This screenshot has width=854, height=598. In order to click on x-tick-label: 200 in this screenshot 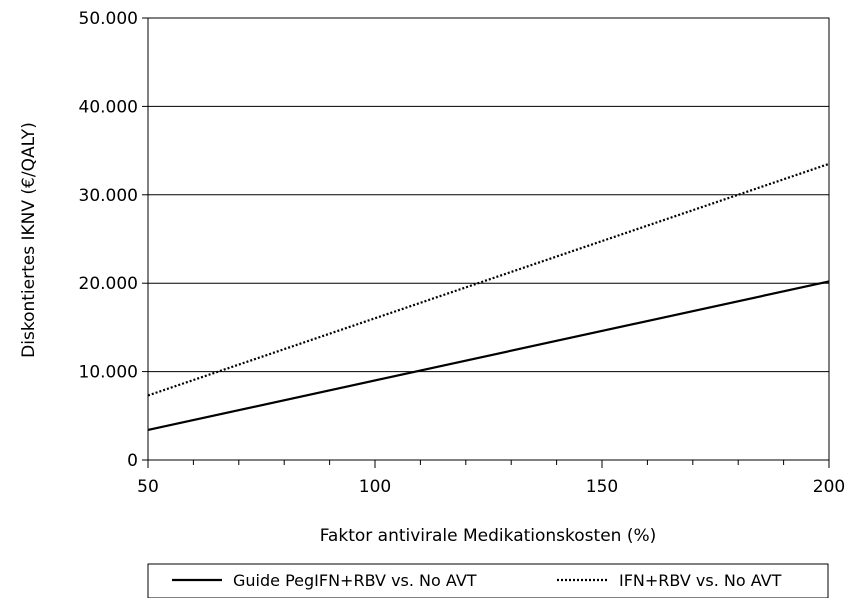, I will do `click(829, 487)`.